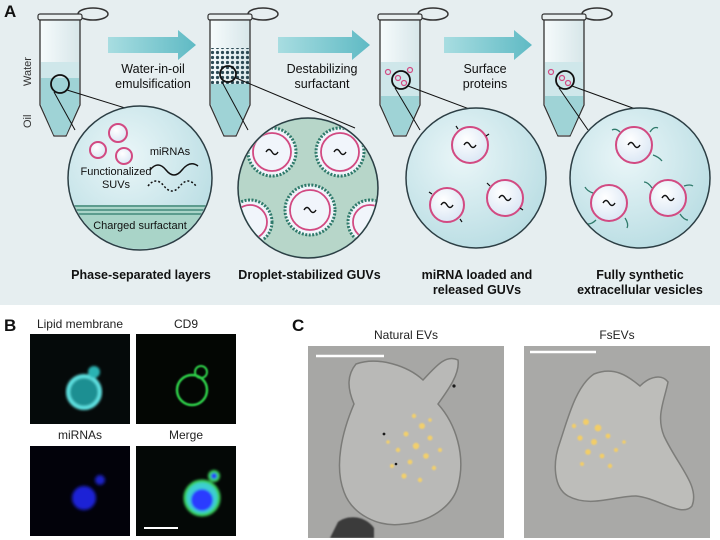 The width and height of the screenshot is (720, 540). I want to click on surfactant-label: Charged surfactant, so click(140, 226).